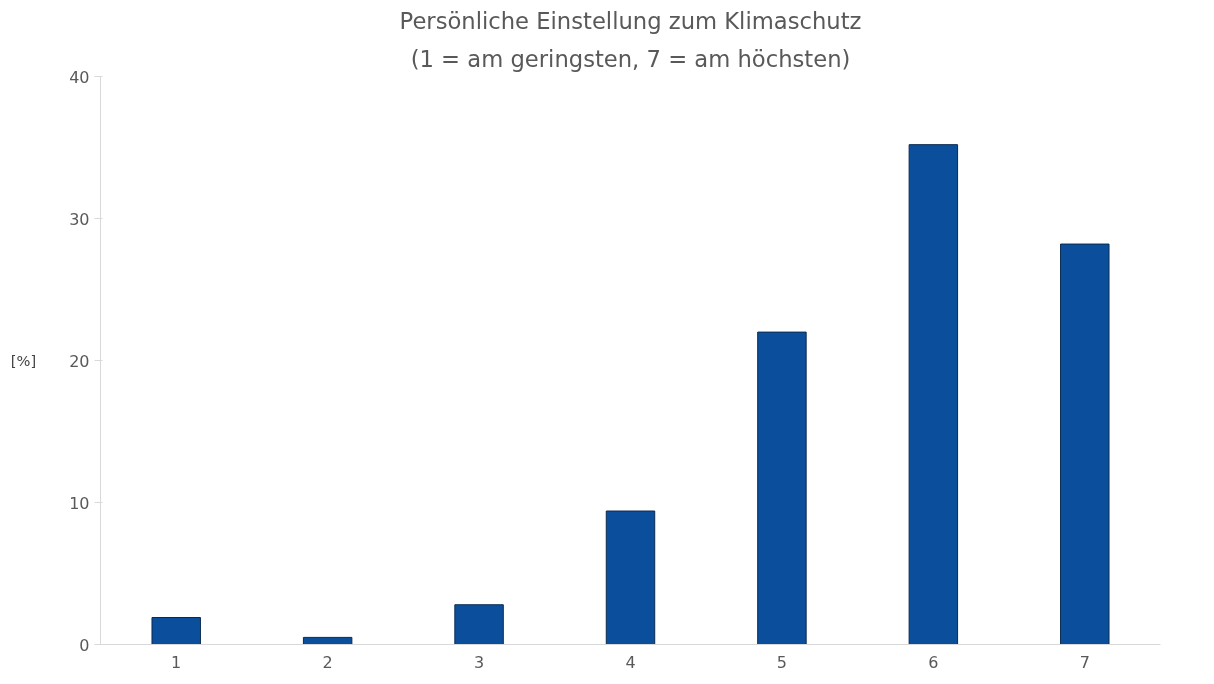 The height and width of the screenshot is (684, 1214). I want to click on y-tick-label: 30, so click(79, 219).